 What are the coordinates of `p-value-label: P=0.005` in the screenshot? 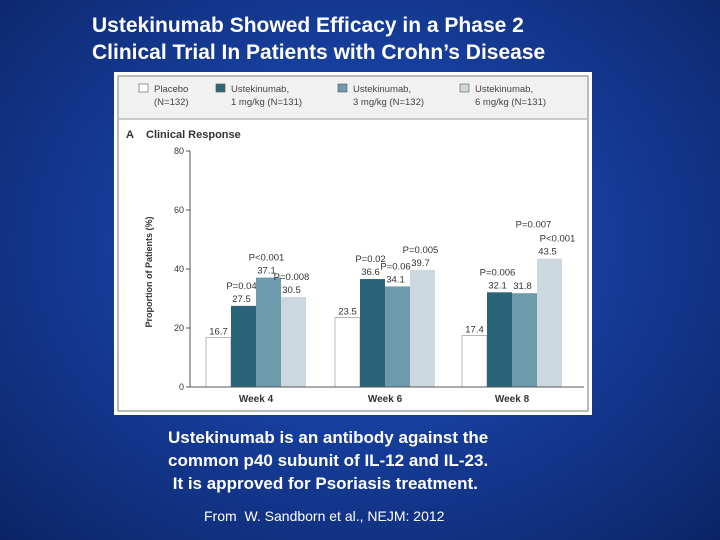 It's located at (421, 250).